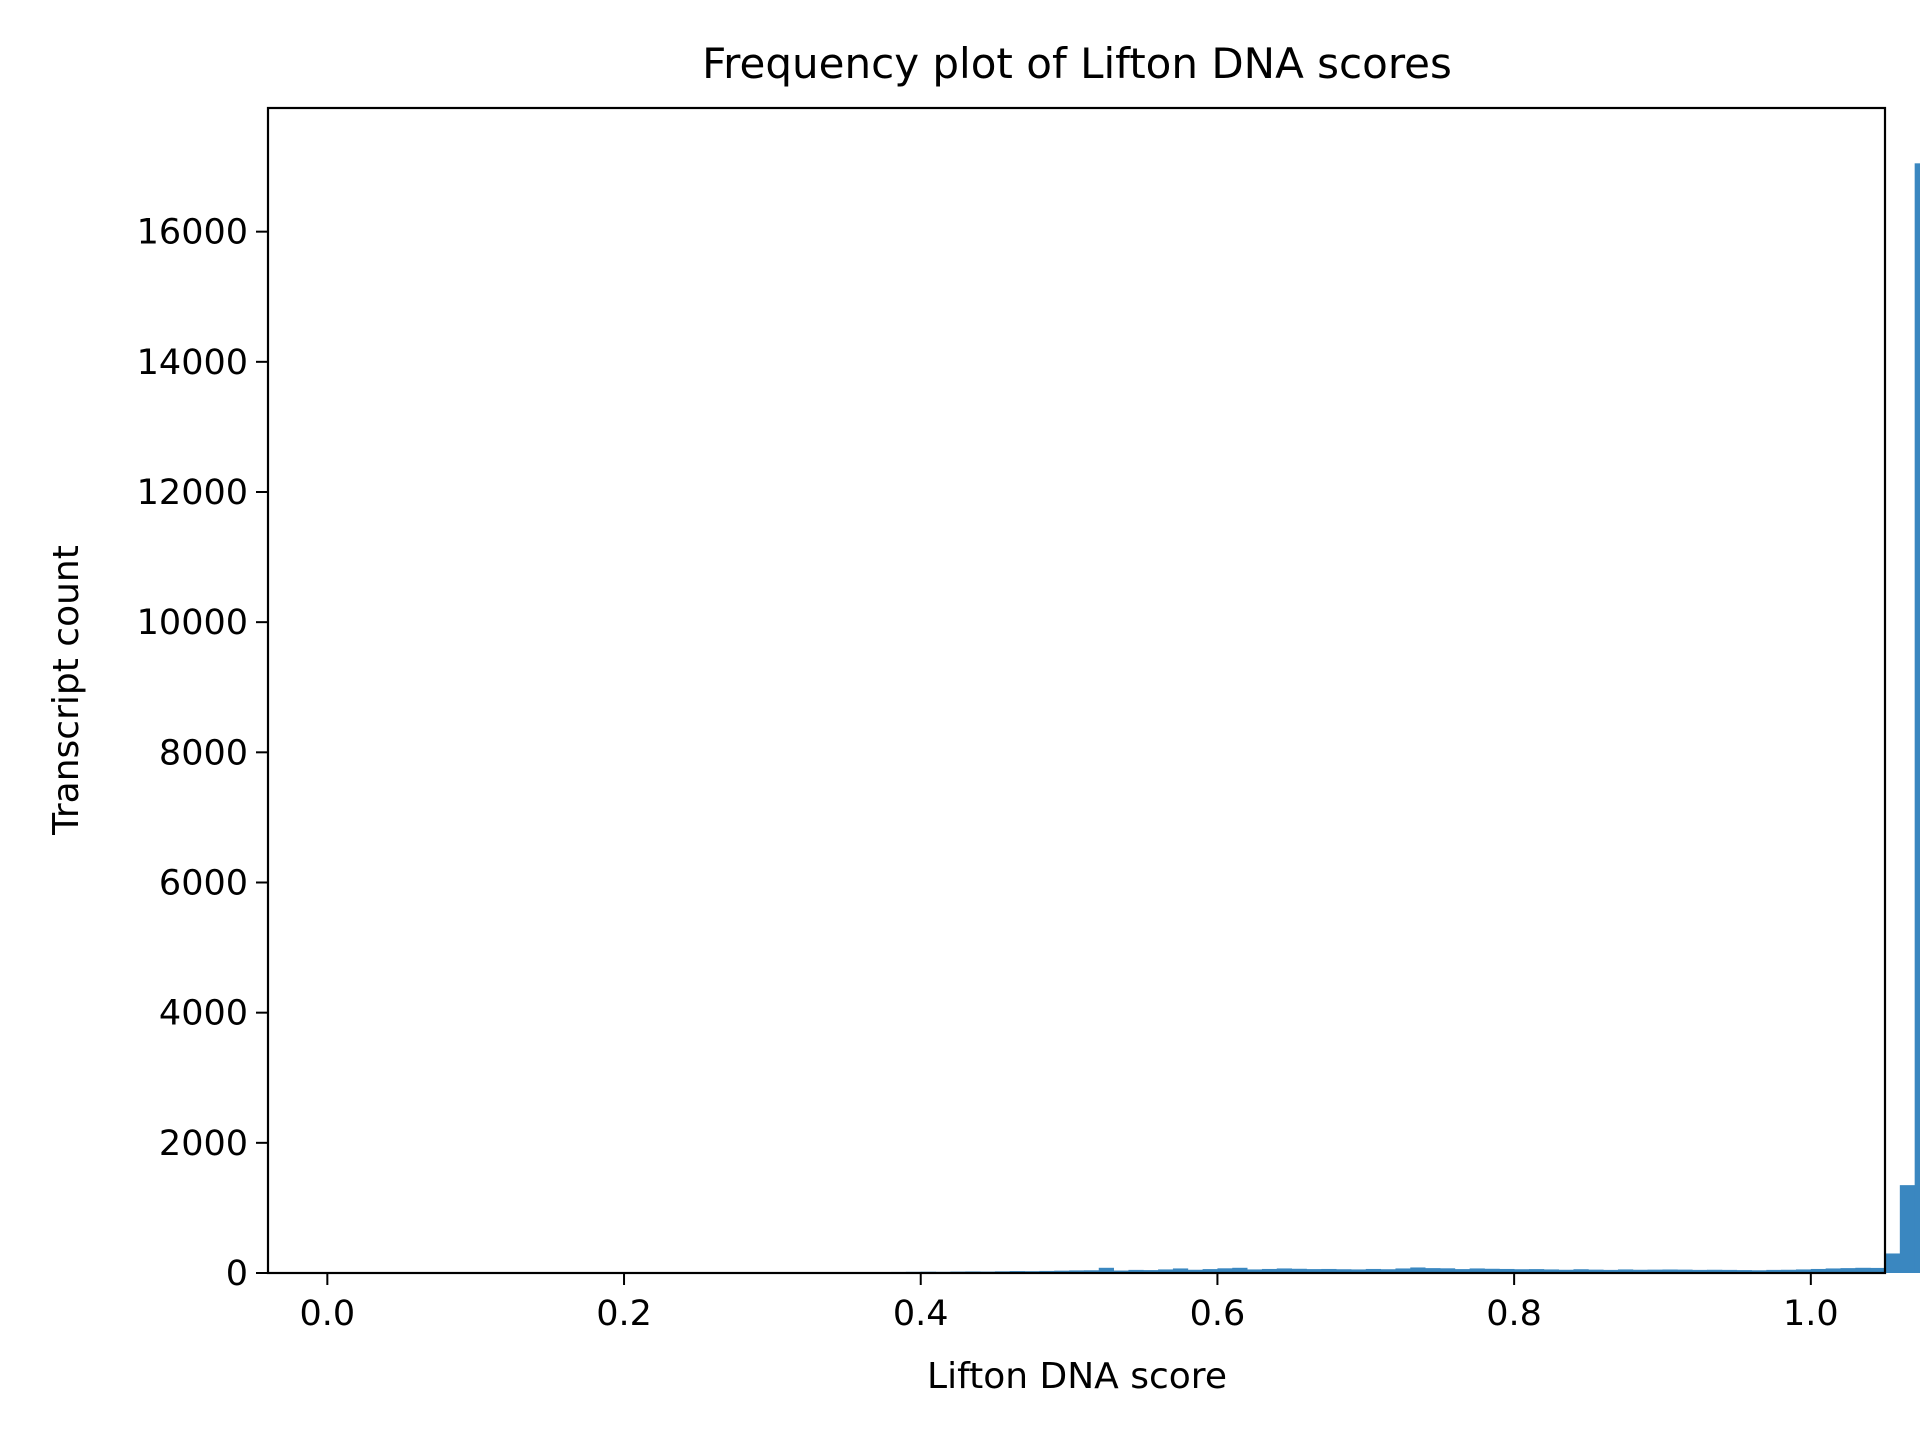  Describe the element at coordinates (1077, 63) in the screenshot. I see `chart-title: Frequency plot of Lifton DNA scores` at that location.